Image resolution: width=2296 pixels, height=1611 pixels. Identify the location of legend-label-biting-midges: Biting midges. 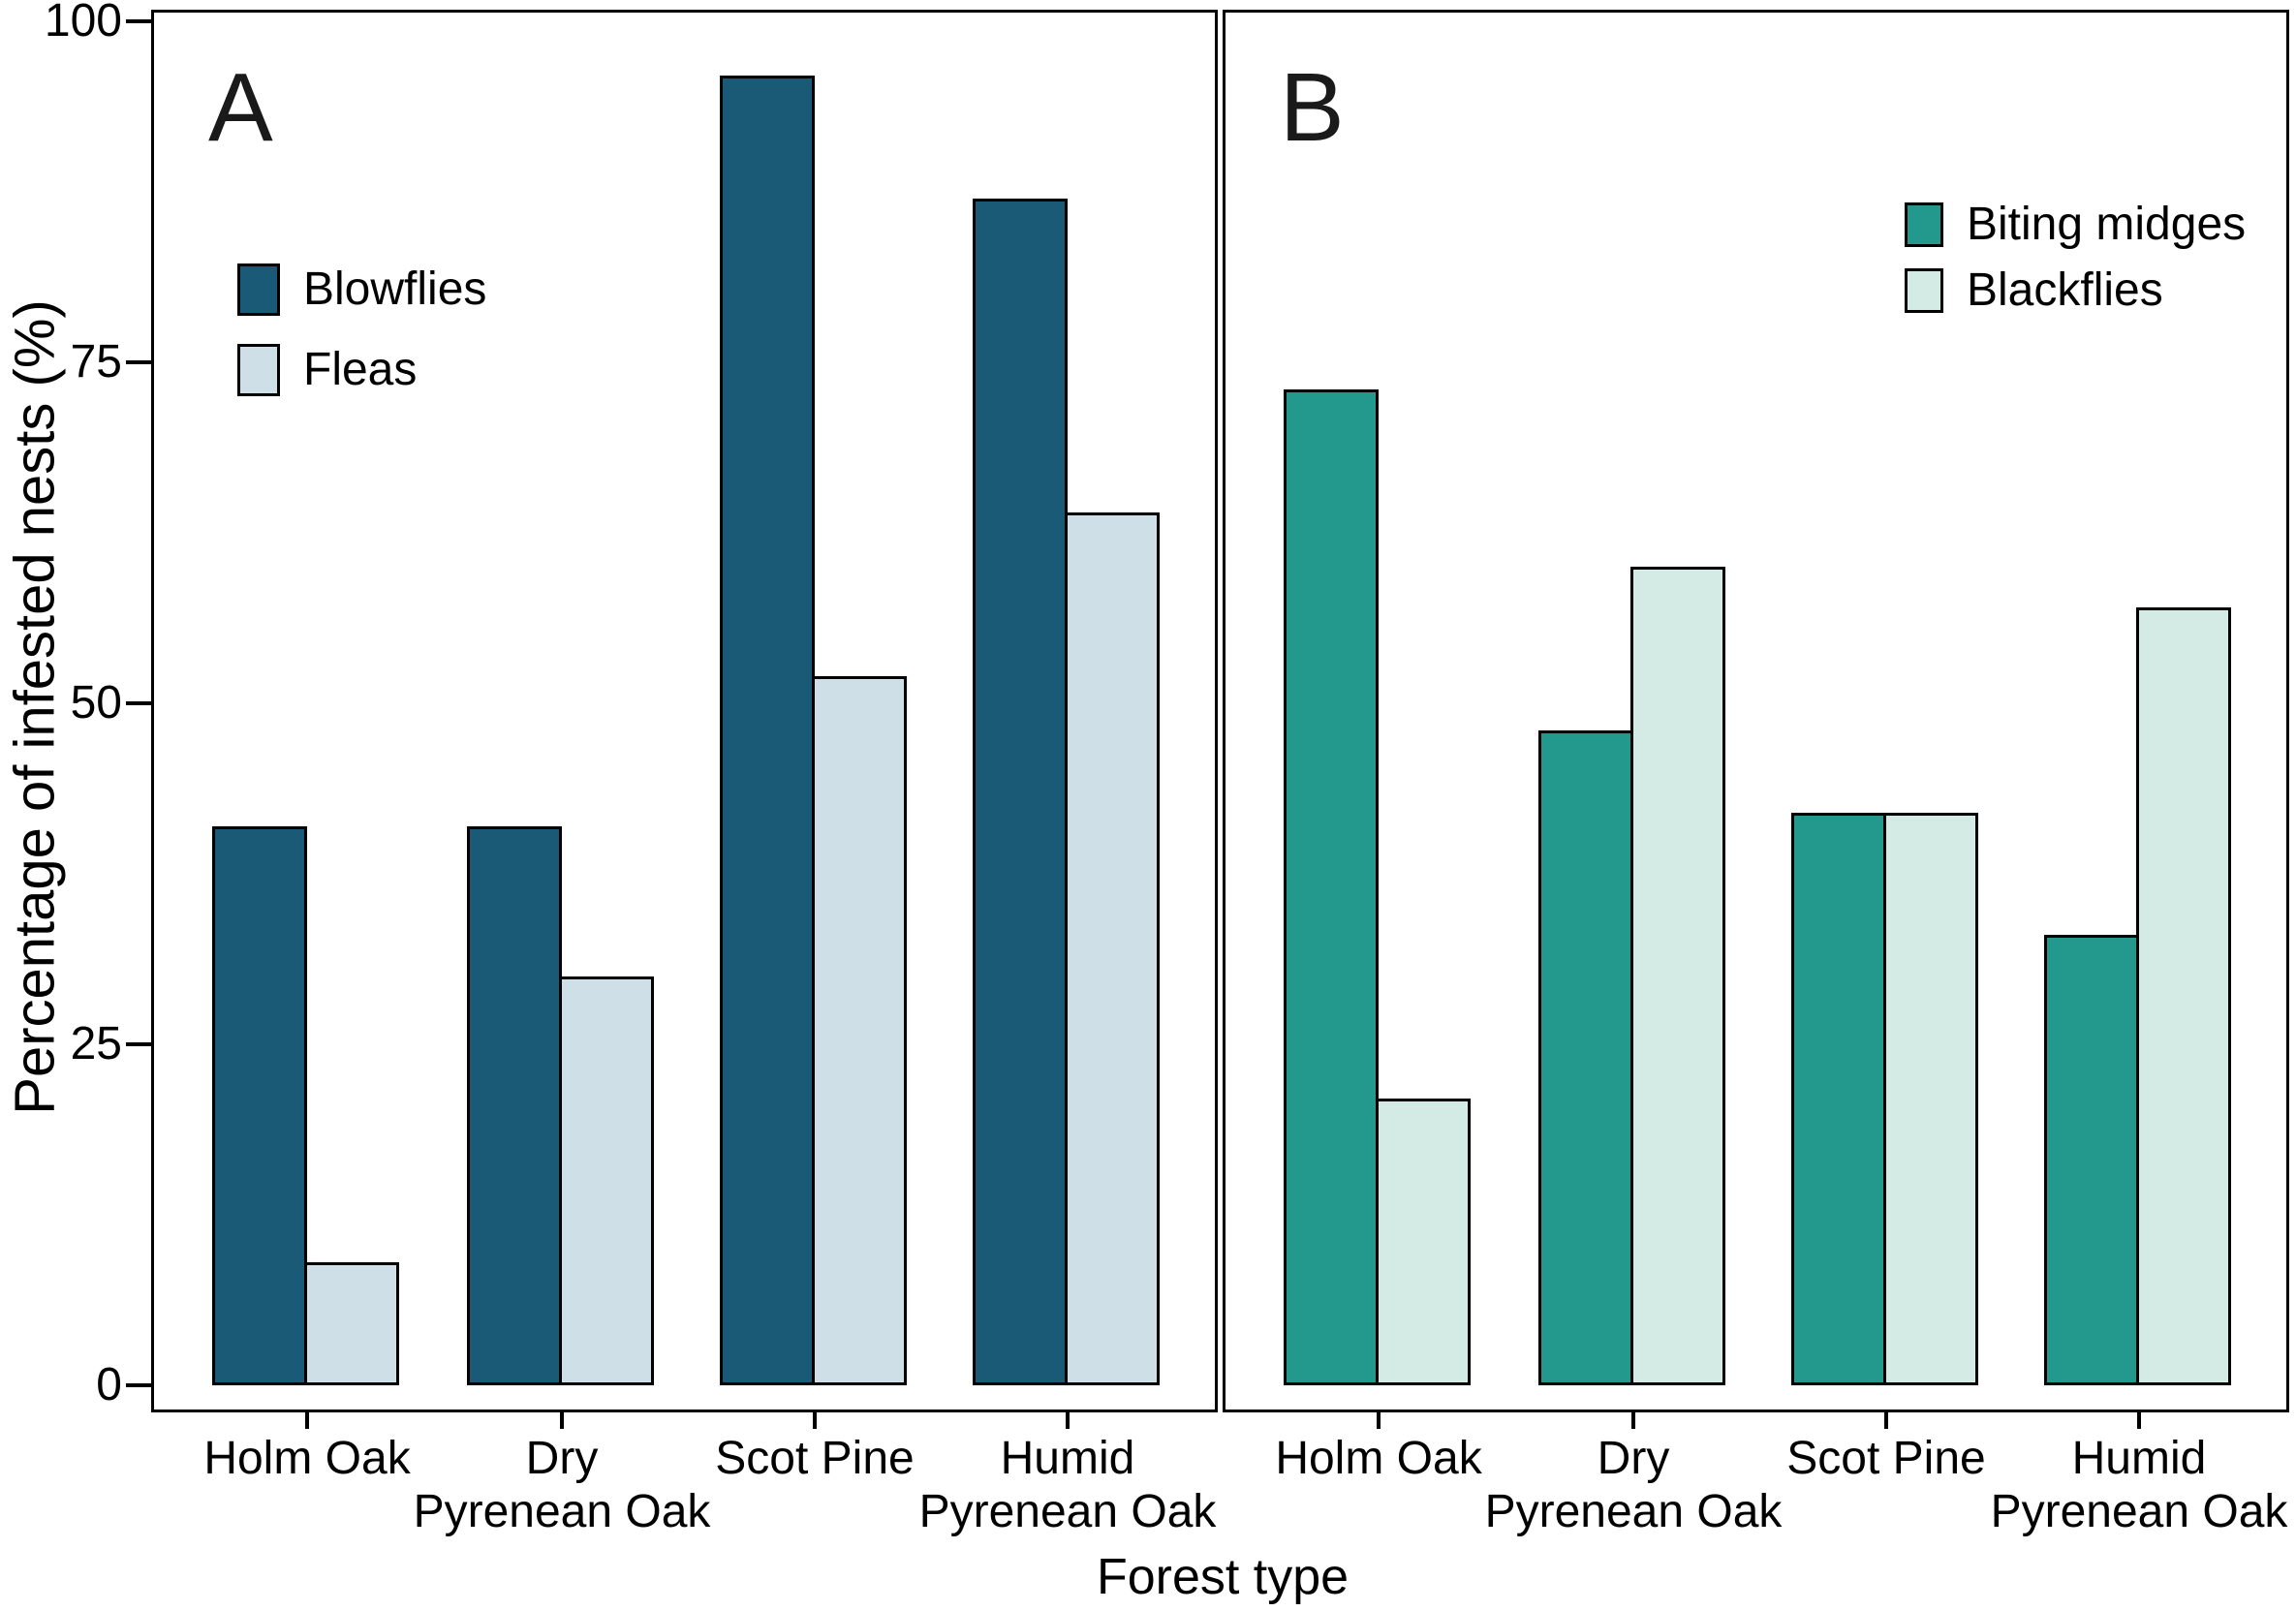
(2107, 224).